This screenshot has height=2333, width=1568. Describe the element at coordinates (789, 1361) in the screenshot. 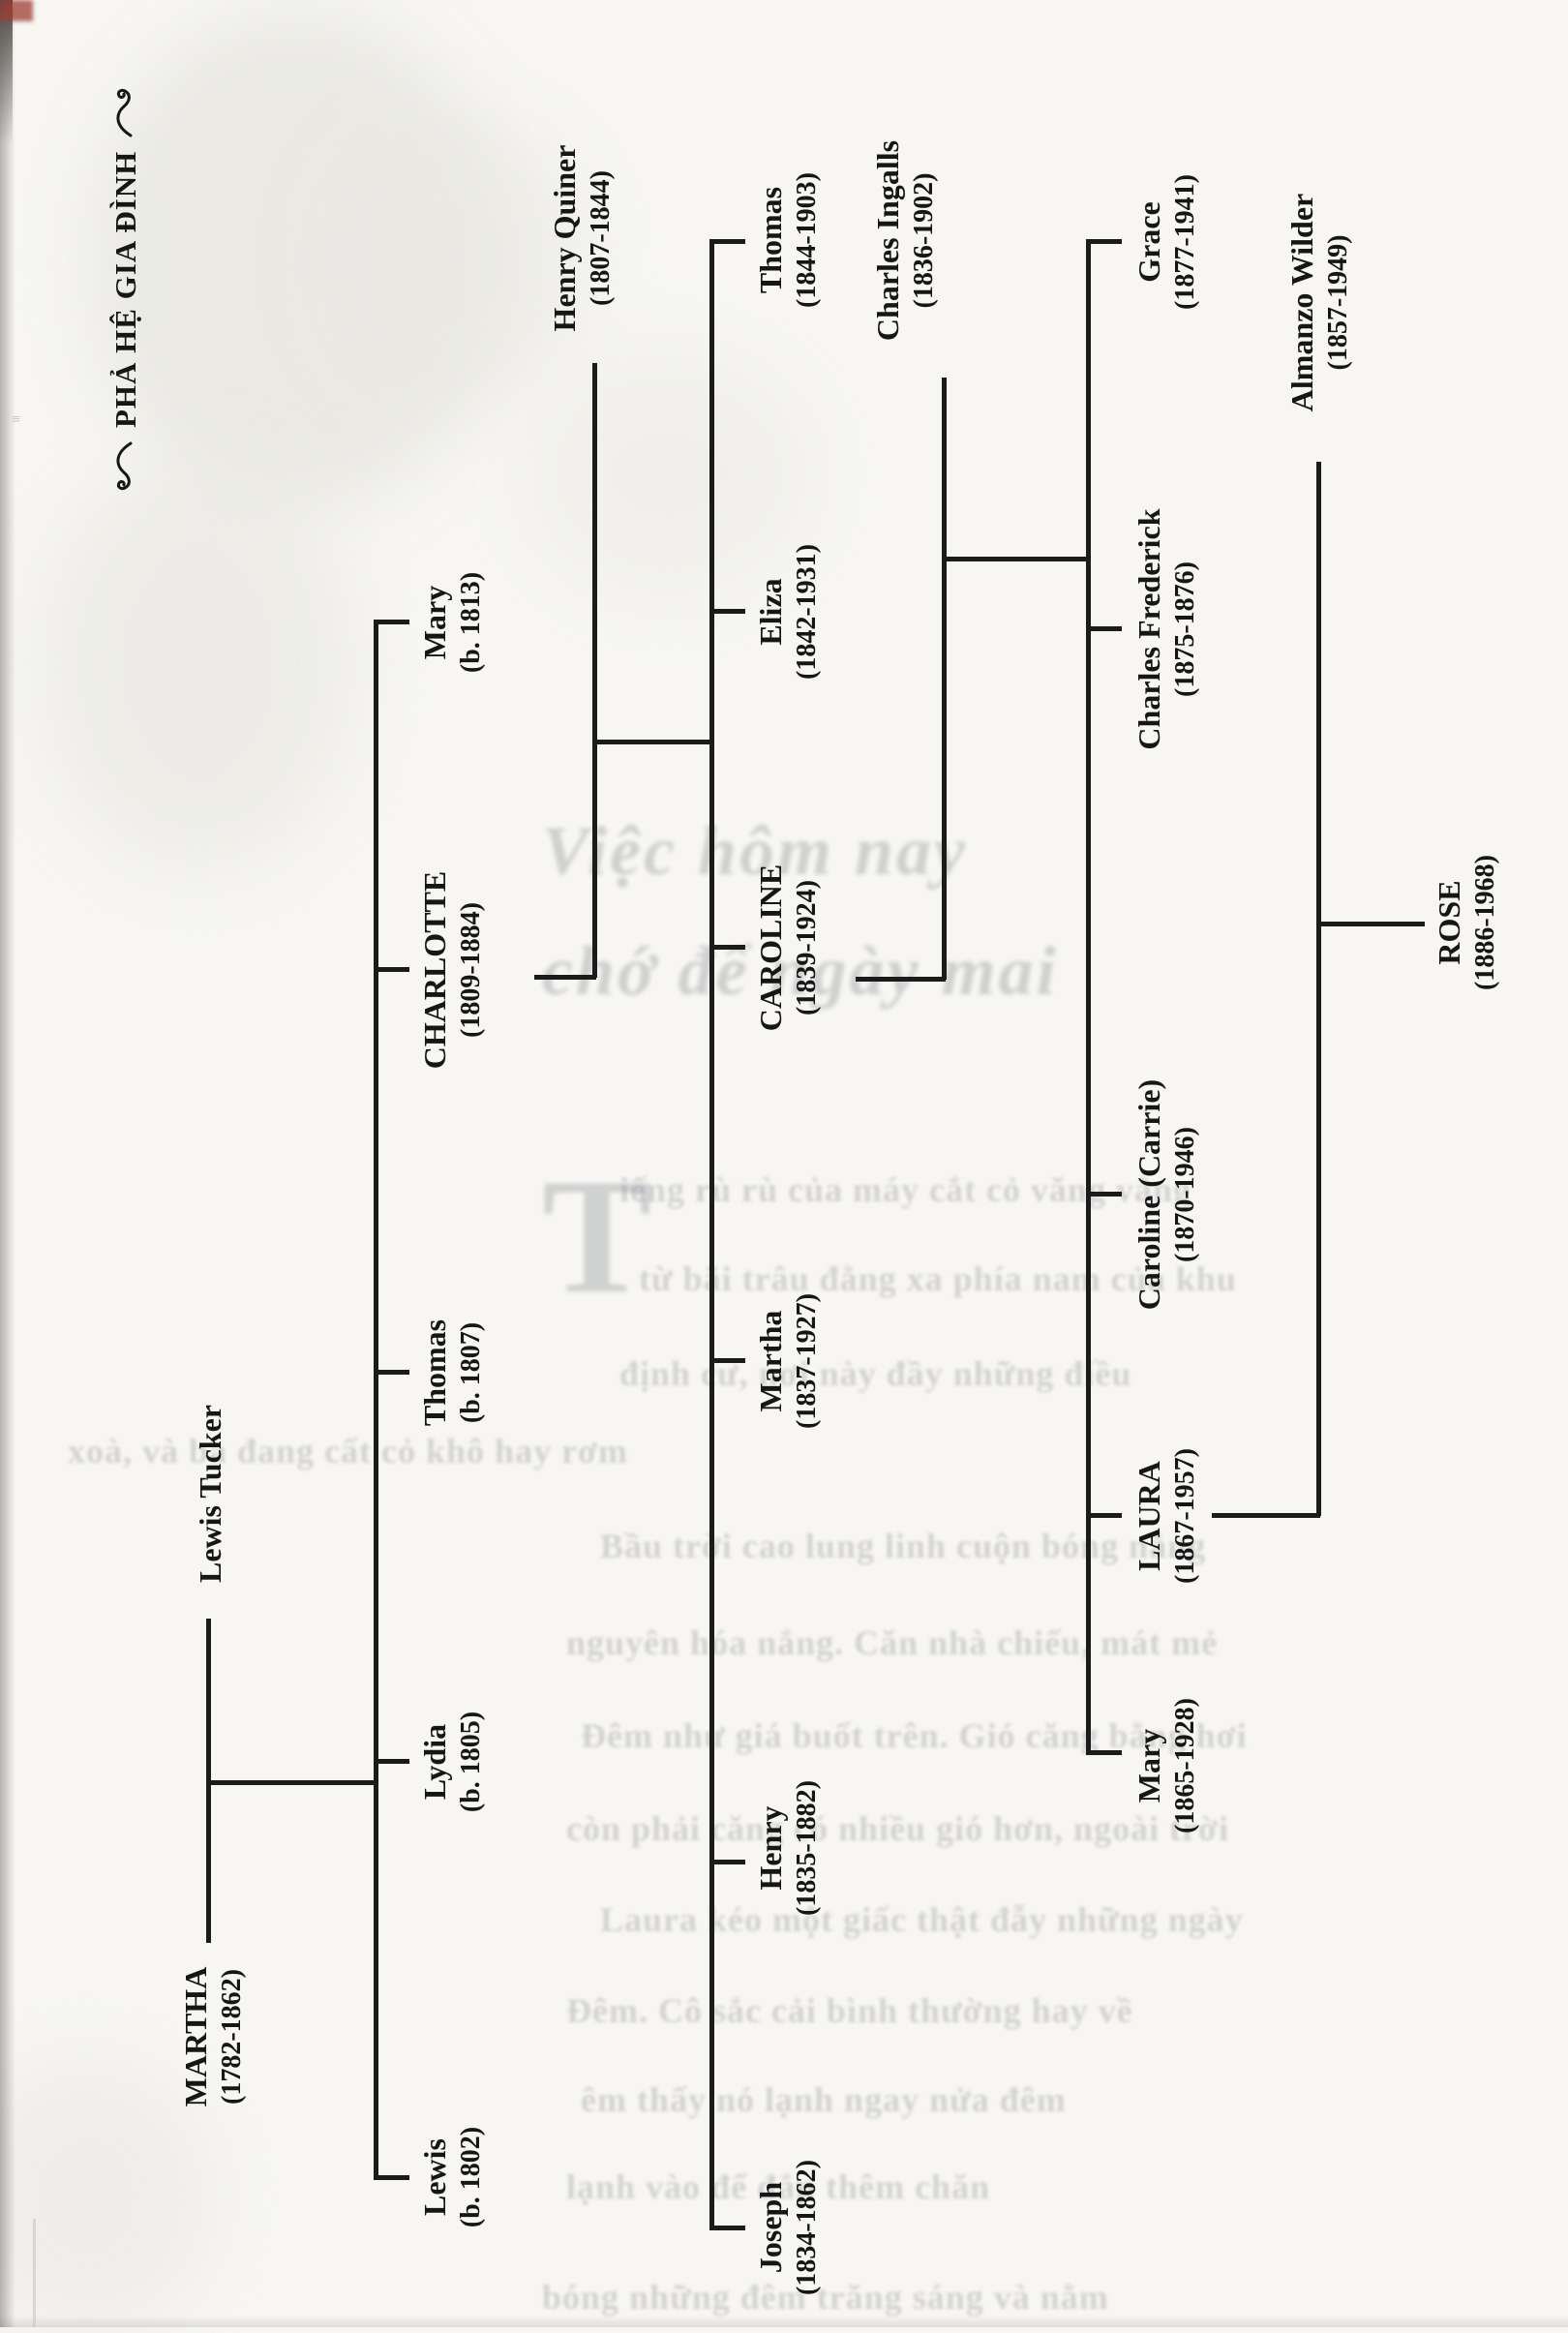

I see `person-martha-1837: Martha (1837-1927)` at that location.